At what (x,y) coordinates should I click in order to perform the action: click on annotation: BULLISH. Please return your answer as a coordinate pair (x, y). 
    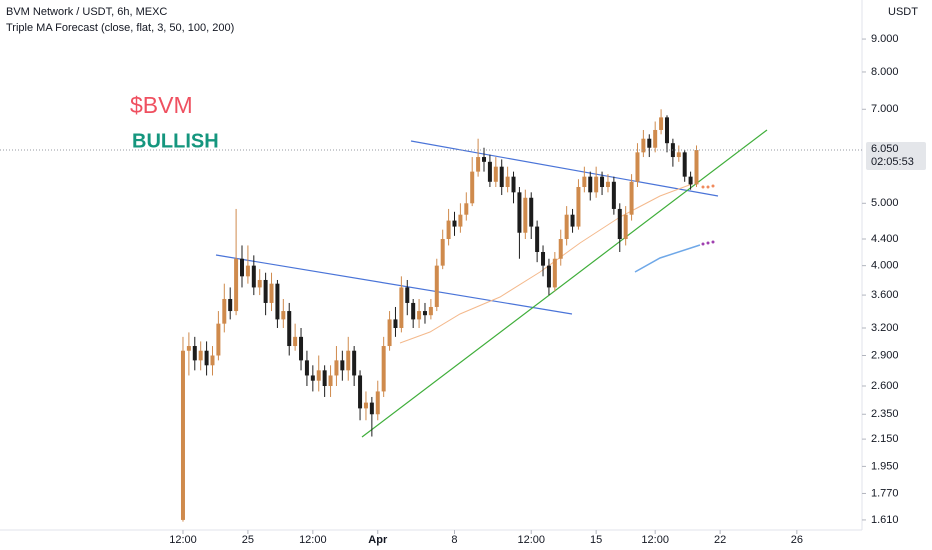
    Looking at the image, I should click on (175, 141).